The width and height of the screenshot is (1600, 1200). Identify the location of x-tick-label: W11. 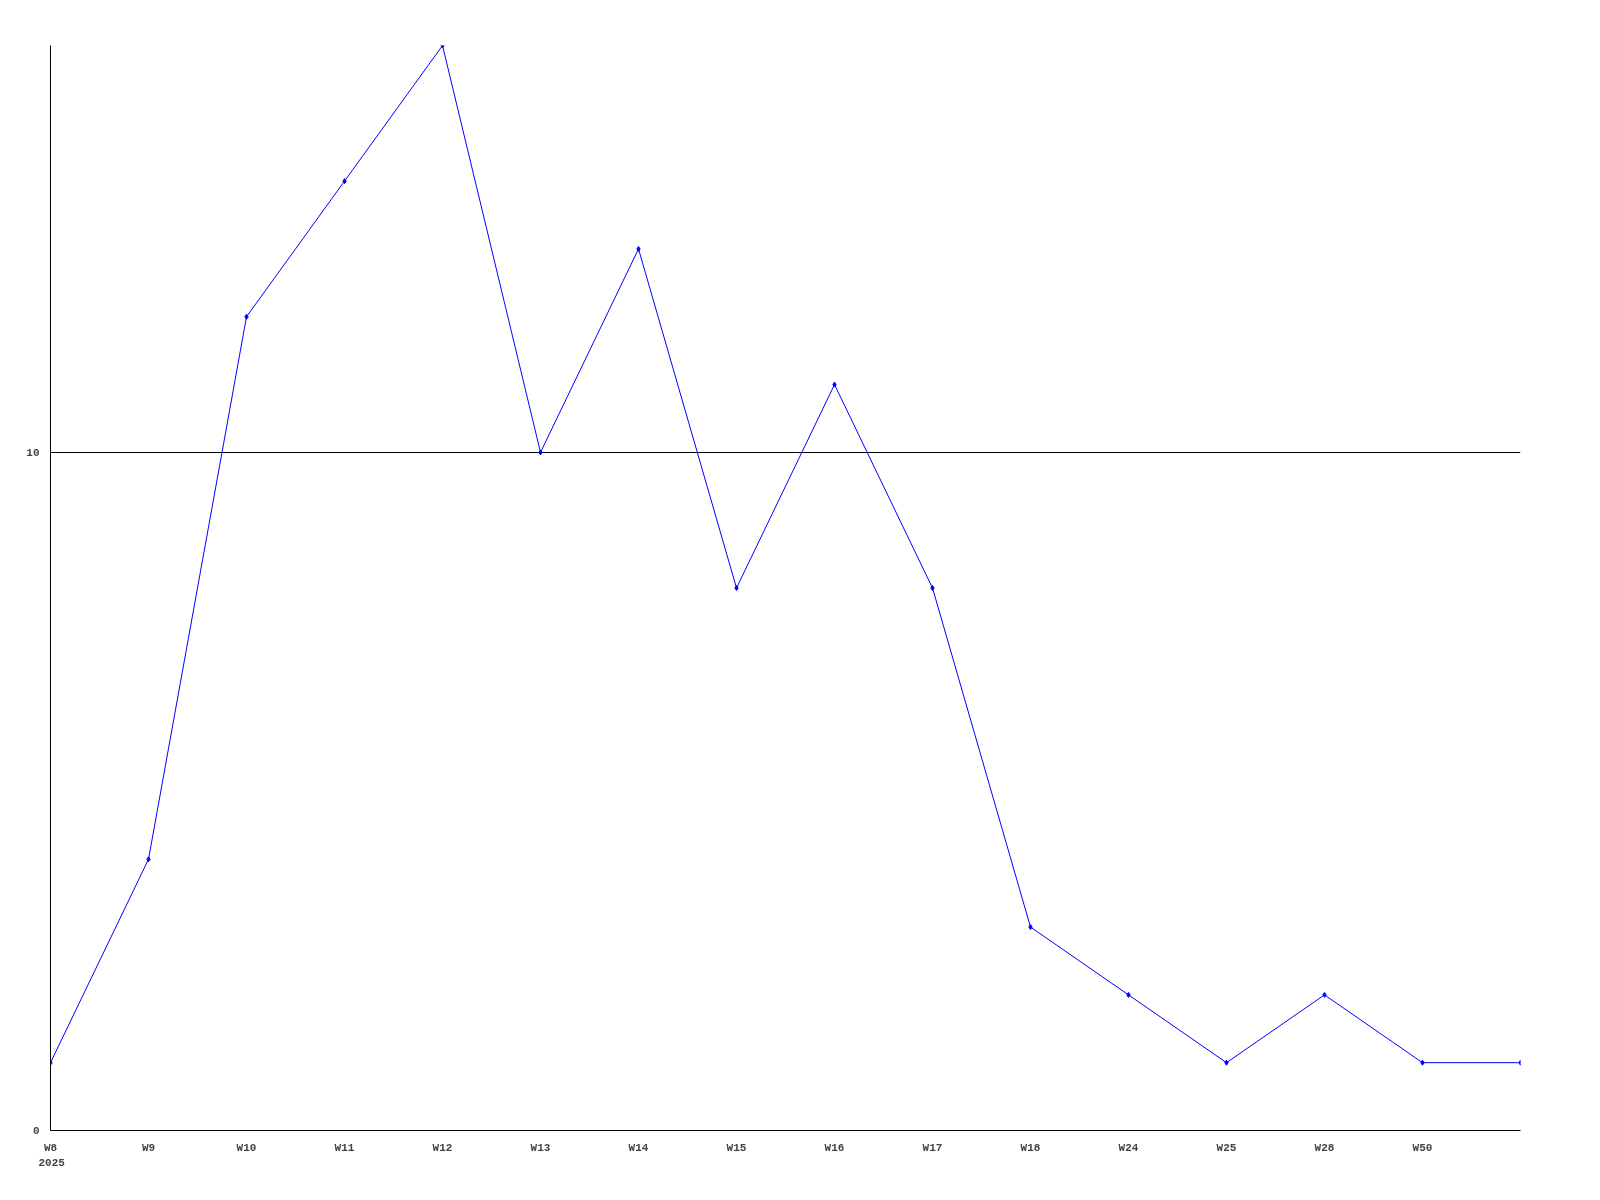
(344, 1147).